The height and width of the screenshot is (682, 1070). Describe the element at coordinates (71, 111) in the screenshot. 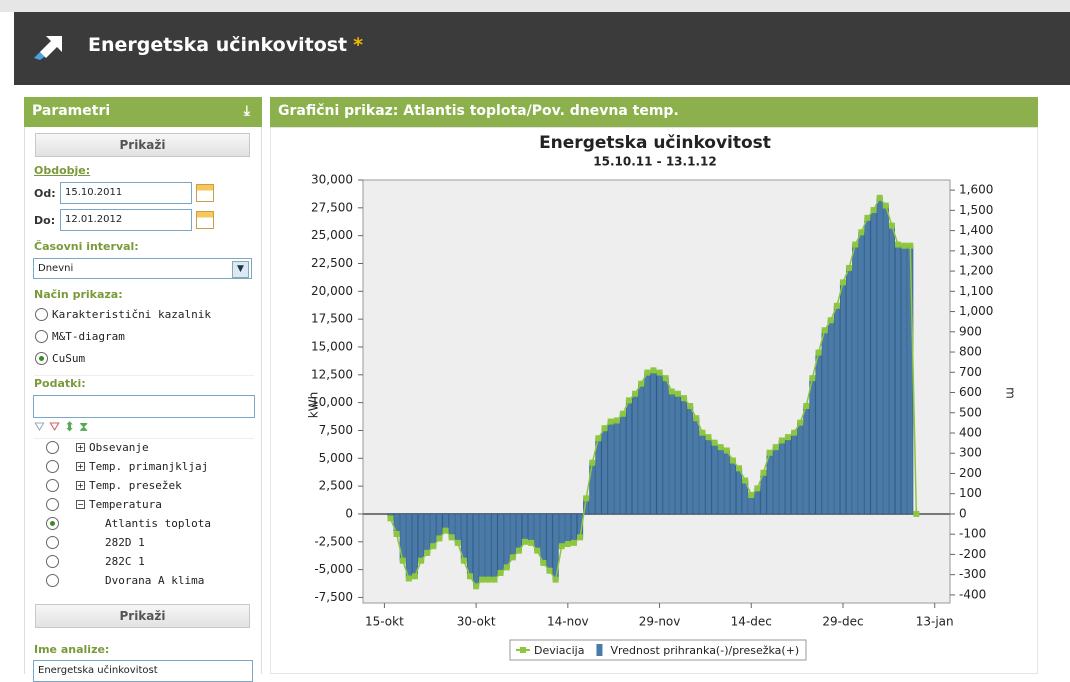

I see `header-text: Parametri` at that location.